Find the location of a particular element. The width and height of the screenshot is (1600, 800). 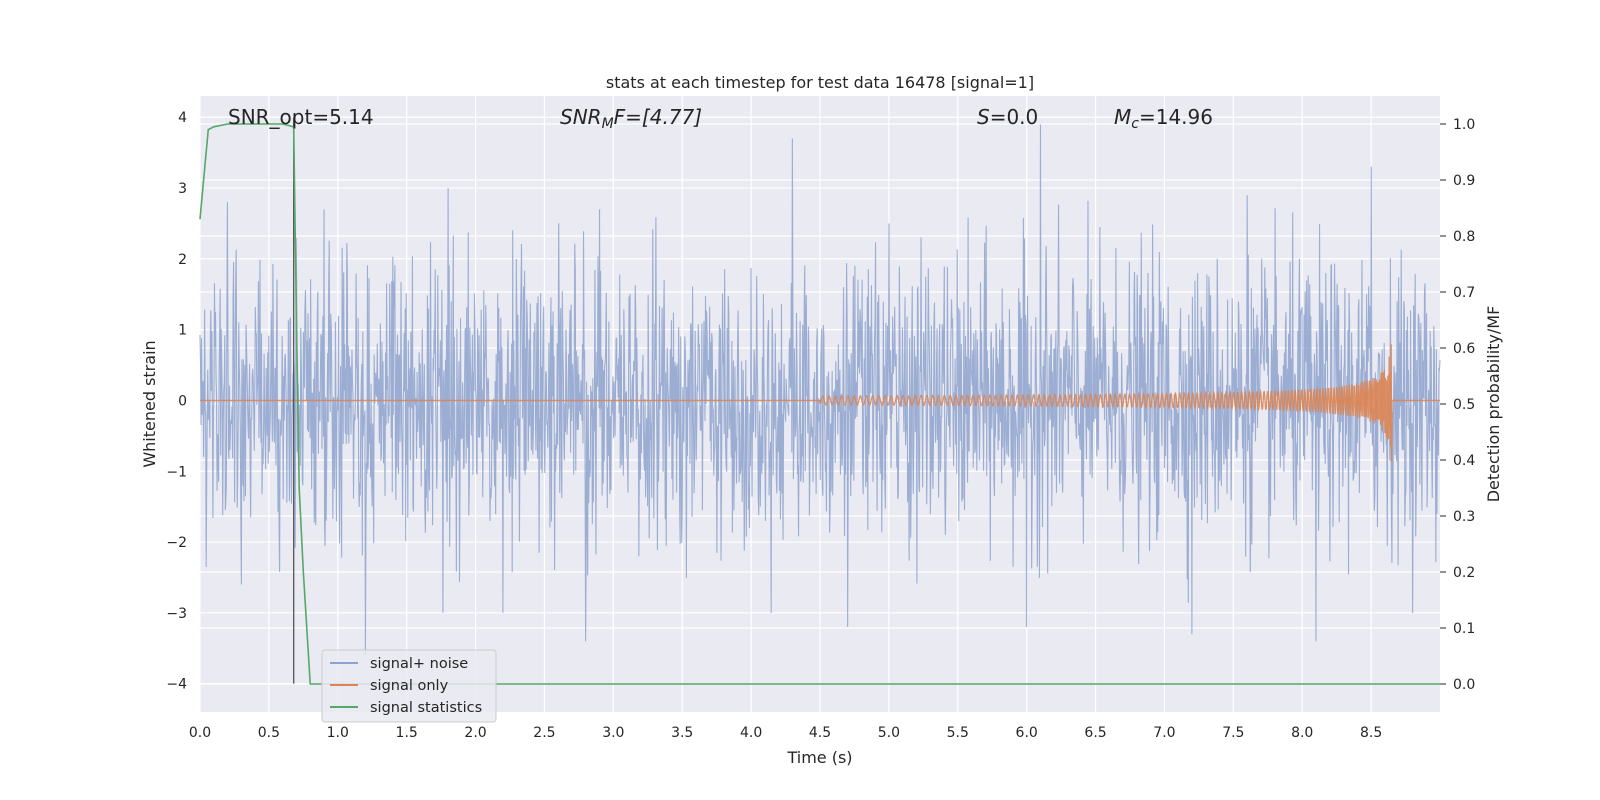

y-right-tick-label: 0.7 is located at coordinates (1464, 293).